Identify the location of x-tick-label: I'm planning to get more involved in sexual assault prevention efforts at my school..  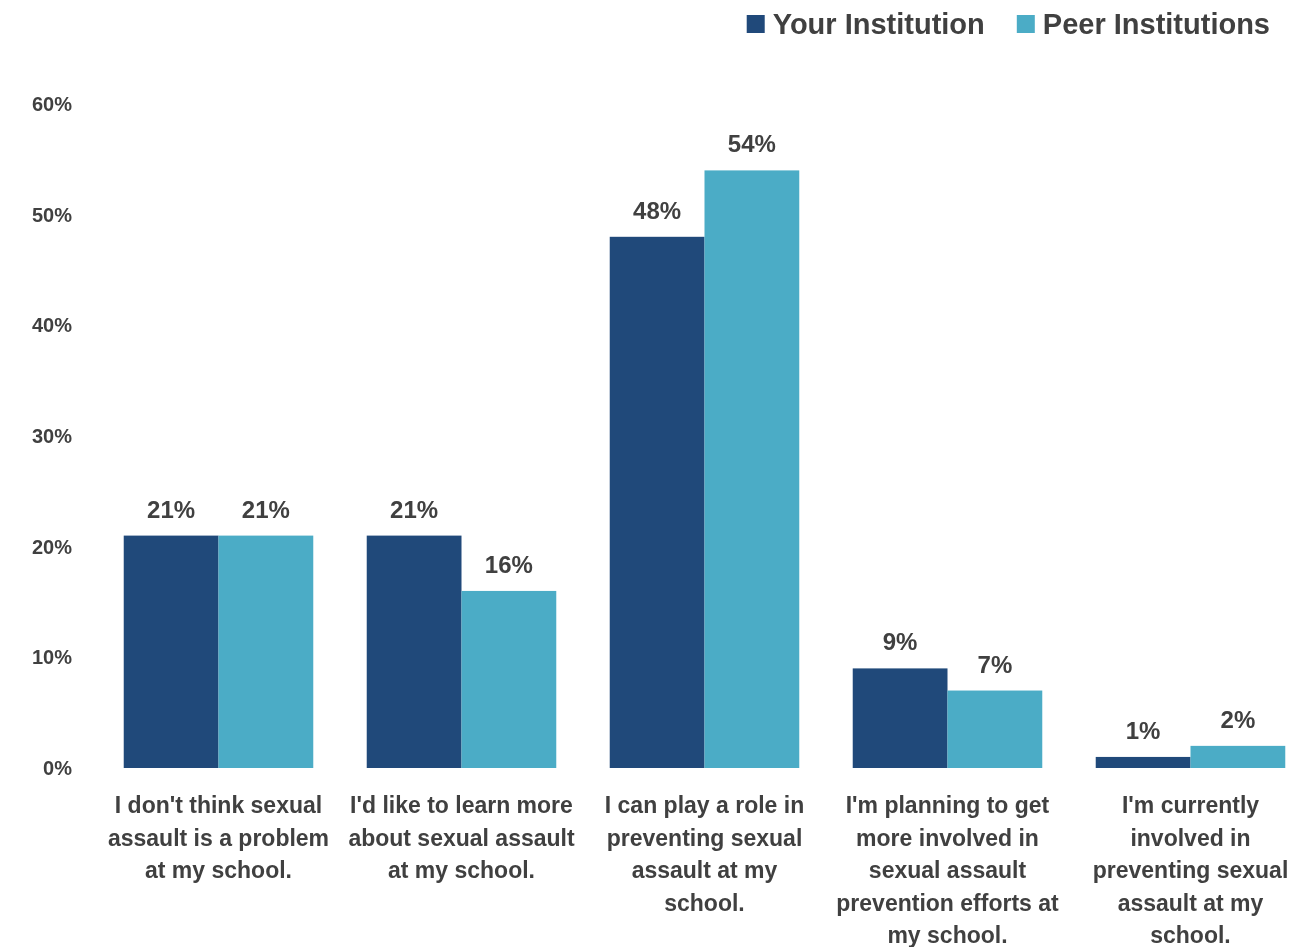
(948, 869).